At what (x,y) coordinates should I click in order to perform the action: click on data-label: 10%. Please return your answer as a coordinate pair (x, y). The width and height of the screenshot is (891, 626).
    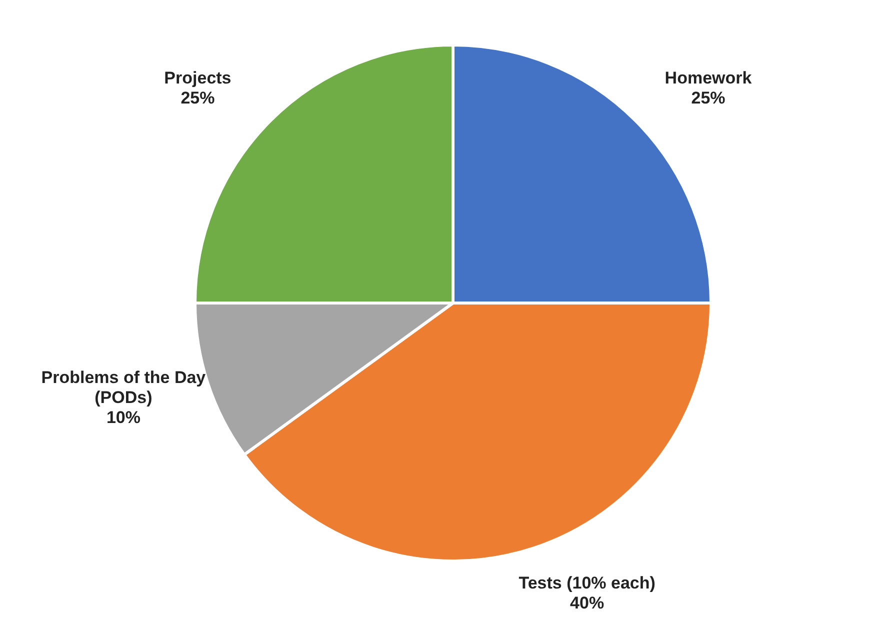
    Looking at the image, I should click on (123, 418).